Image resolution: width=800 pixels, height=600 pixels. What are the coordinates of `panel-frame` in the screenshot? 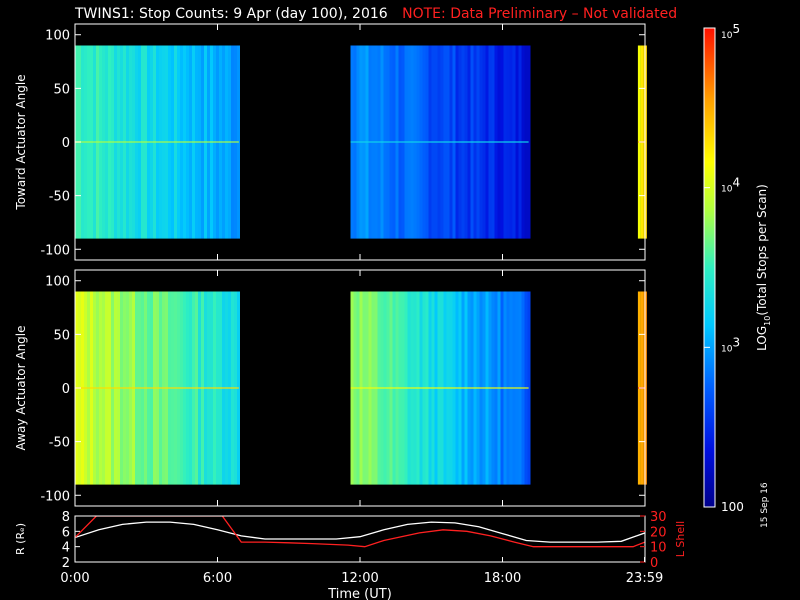 It's located at (360, 539).